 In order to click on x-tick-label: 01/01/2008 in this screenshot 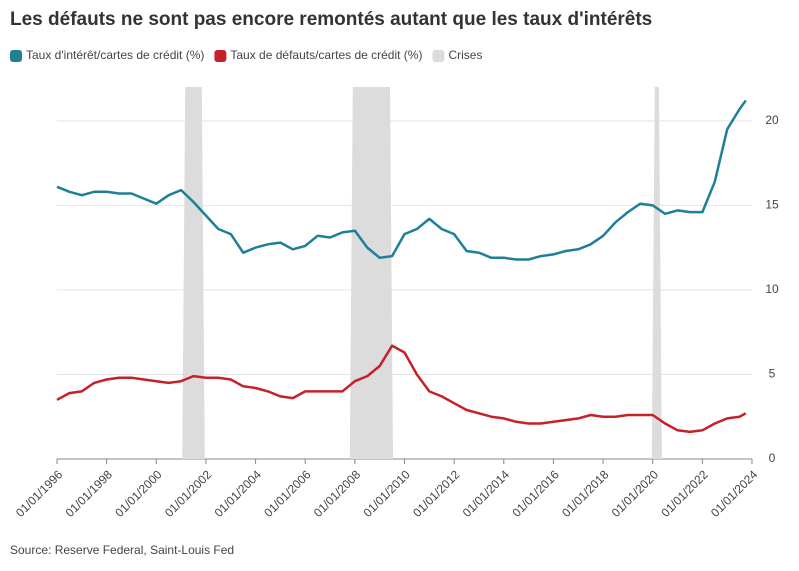, I will do `click(337, 493)`.